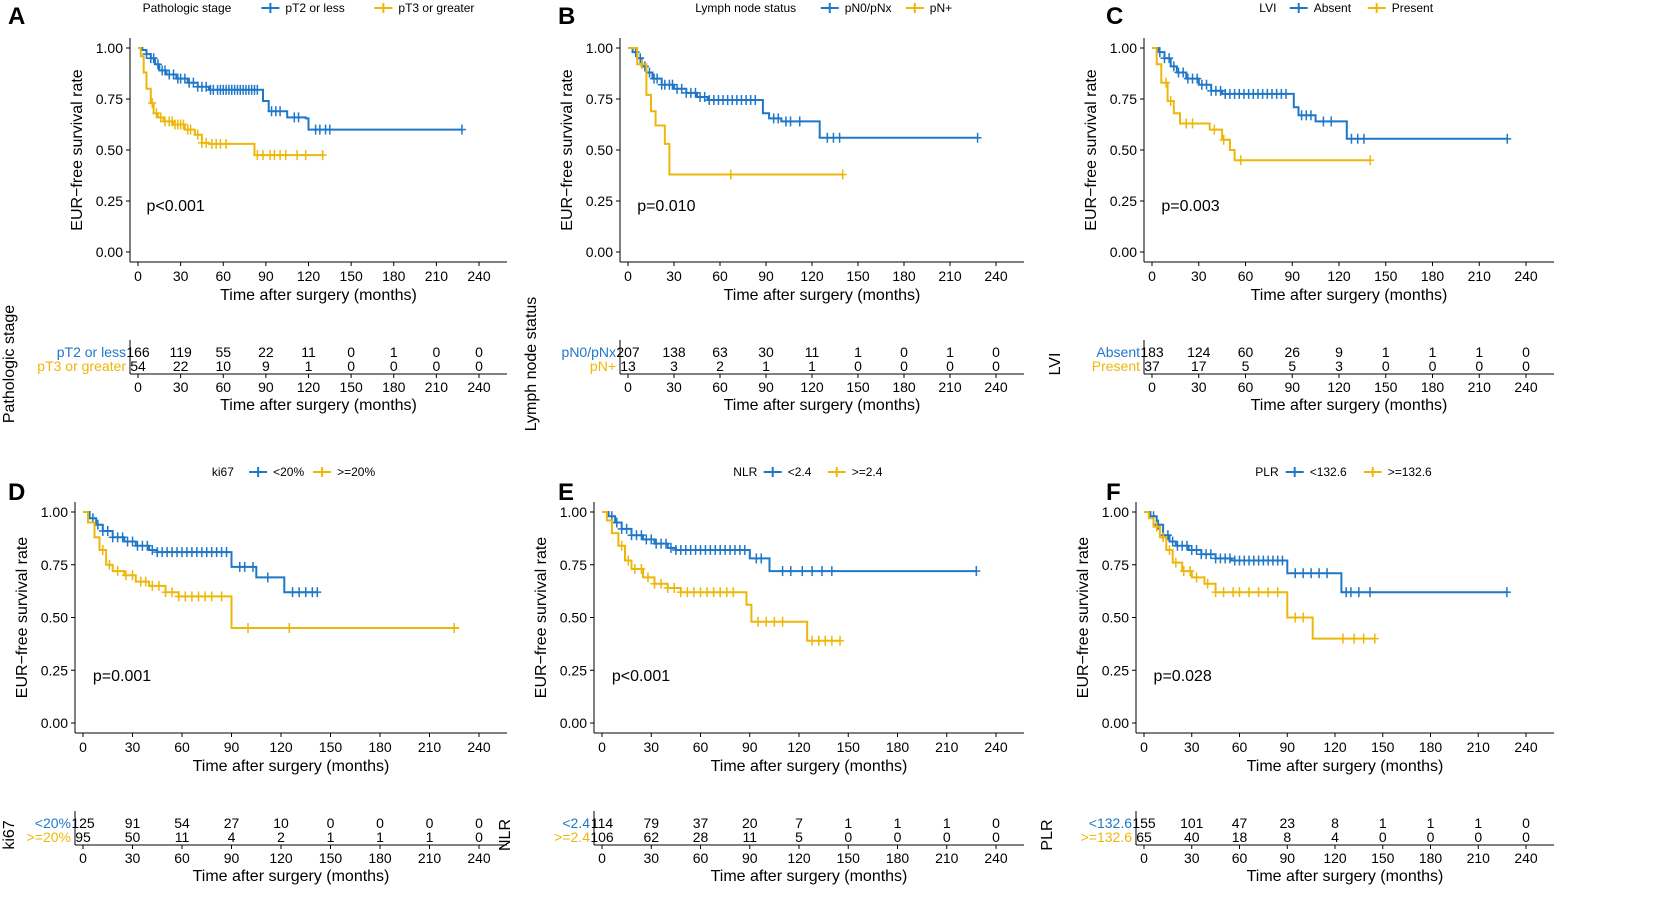 Image resolution: width=1654 pixels, height=899 pixels. What do you see at coordinates (1339, 352) in the screenshot?
I see `risk-count: 9` at bounding box center [1339, 352].